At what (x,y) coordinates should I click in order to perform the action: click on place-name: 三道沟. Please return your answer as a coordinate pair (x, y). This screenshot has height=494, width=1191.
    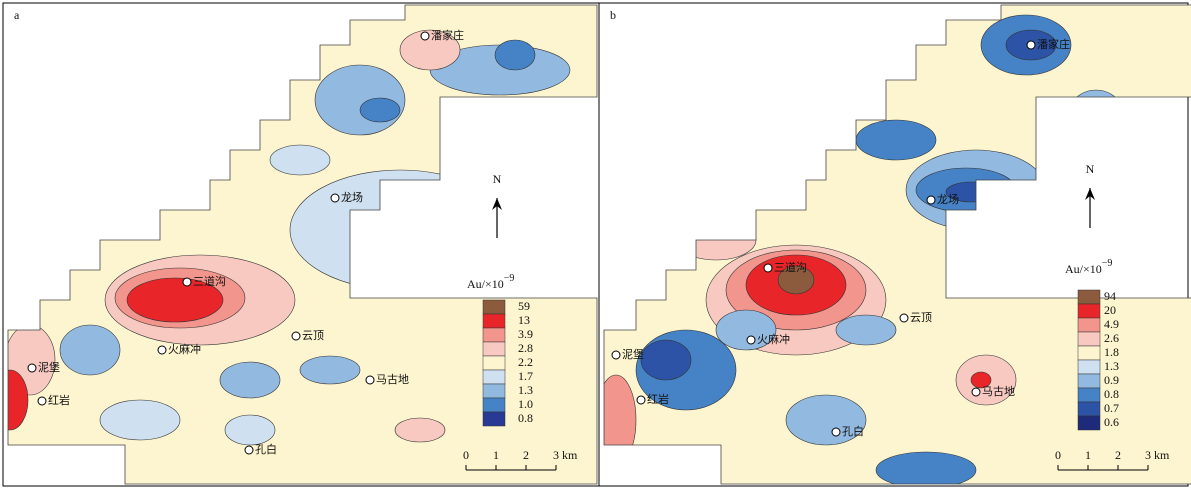
    Looking at the image, I should click on (790, 267).